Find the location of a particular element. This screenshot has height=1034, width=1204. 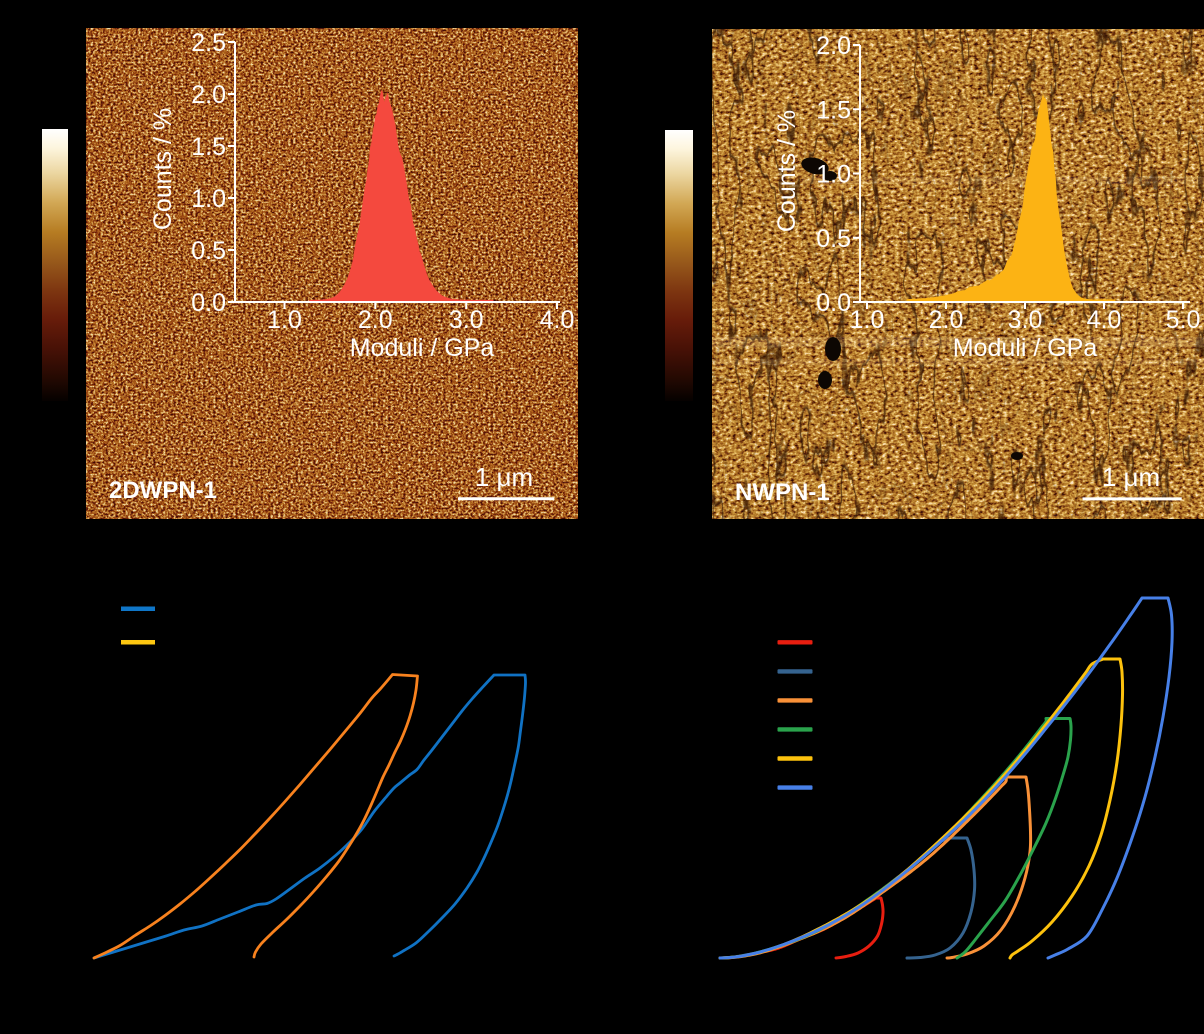

svg-text: 5.0 is located at coordinates (1183, 320).